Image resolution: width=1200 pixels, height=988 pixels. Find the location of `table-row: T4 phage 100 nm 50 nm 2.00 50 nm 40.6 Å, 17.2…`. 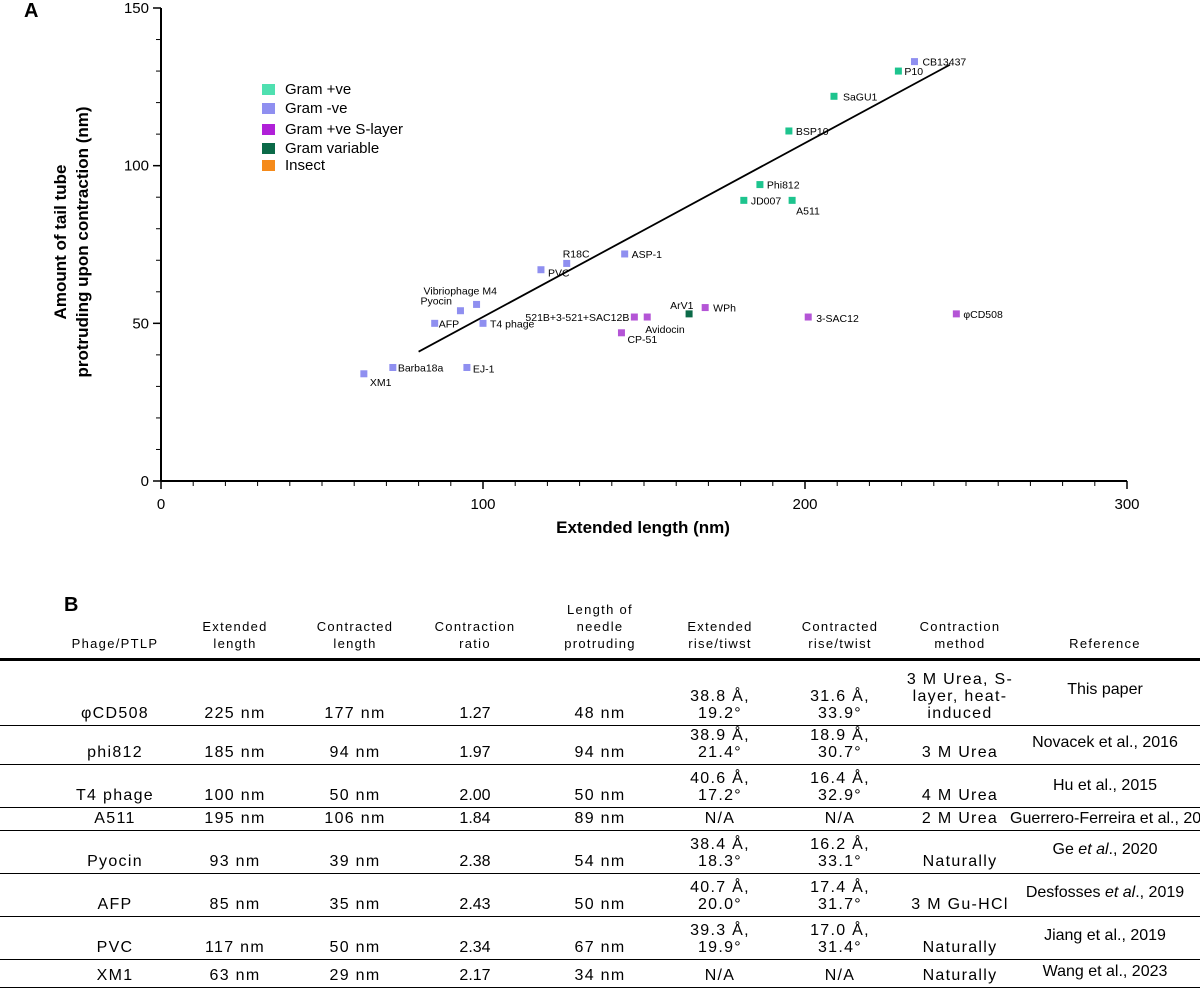

table-row: T4 phage 100 nm 50 nm 2.00 50 nm 40.6 Å, 17.2… is located at coordinates (600, 786).